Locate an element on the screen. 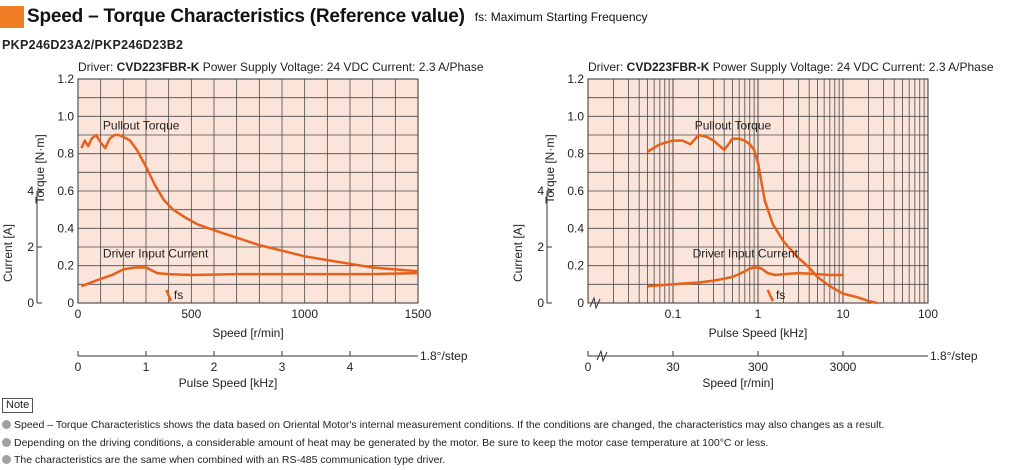 This screenshot has width=1026, height=470. x-tick-label: 1500 is located at coordinates (418, 314).